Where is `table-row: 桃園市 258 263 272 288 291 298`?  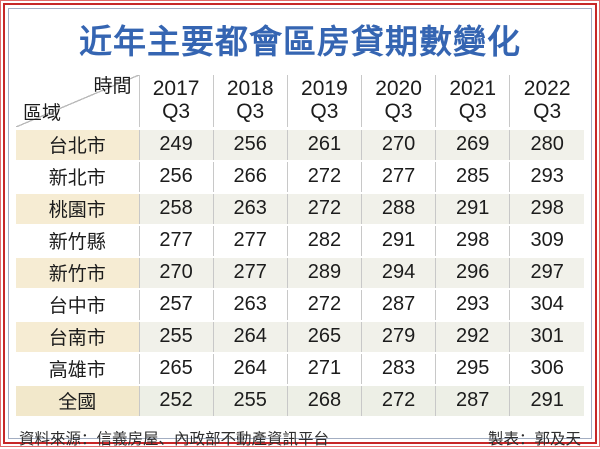 table-row: 桃園市 258 263 272 288 291 298 is located at coordinates (300, 209).